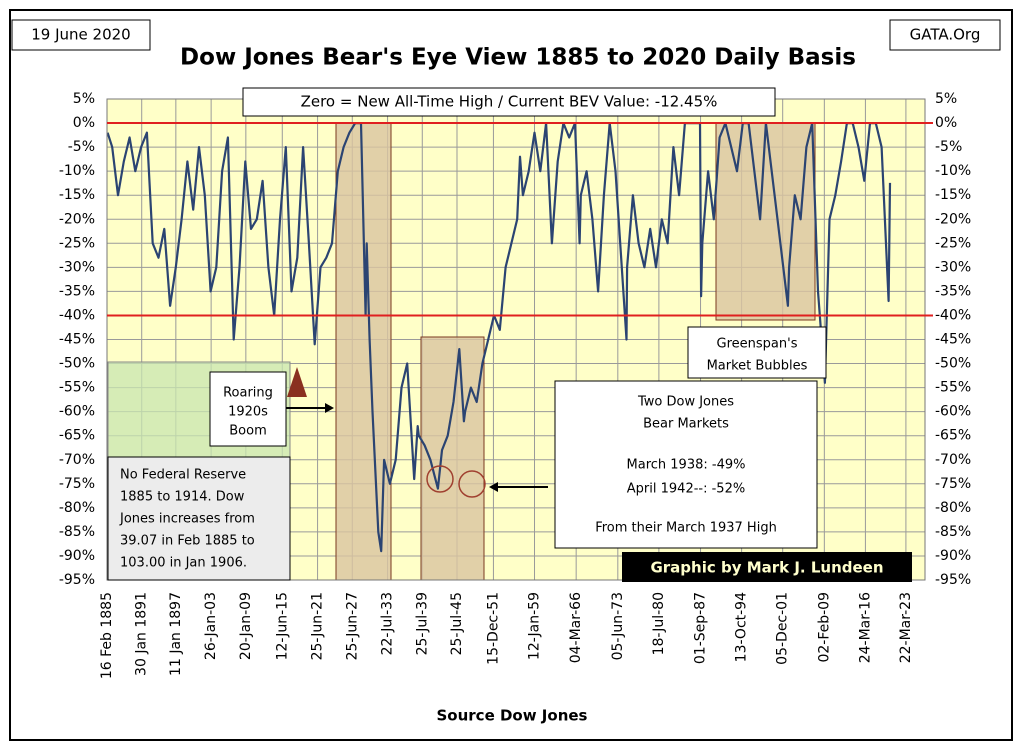 The height and width of the screenshot is (753, 1024). Describe the element at coordinates (953, 508) in the screenshot. I see `y2-tick-label: -80%` at that location.